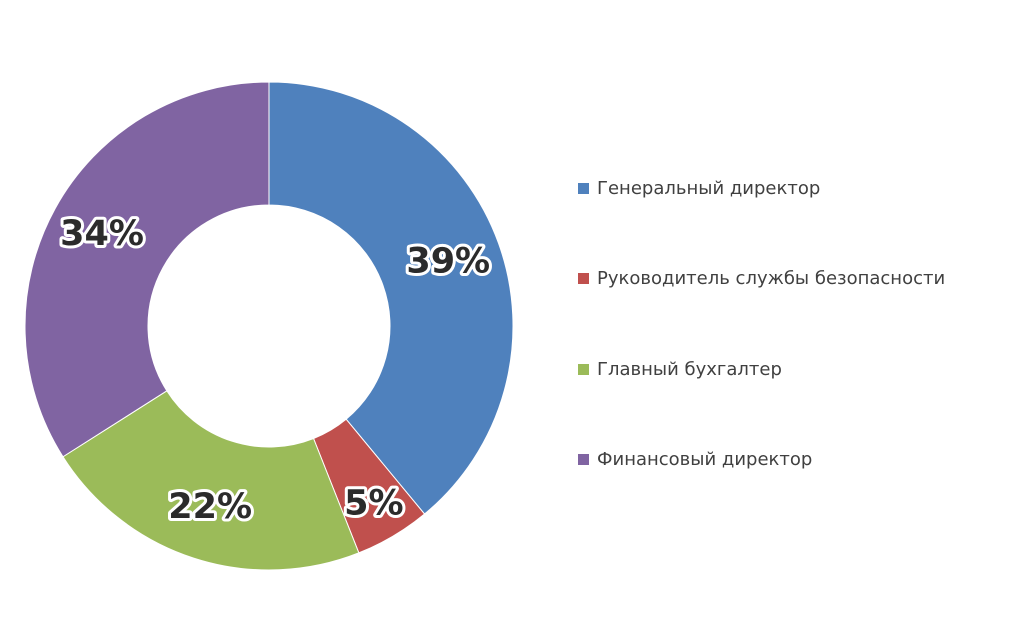 This screenshot has width=1024, height=637. I want to click on legend-item-security-head: Руководитель службы безопасности, so click(793, 279).